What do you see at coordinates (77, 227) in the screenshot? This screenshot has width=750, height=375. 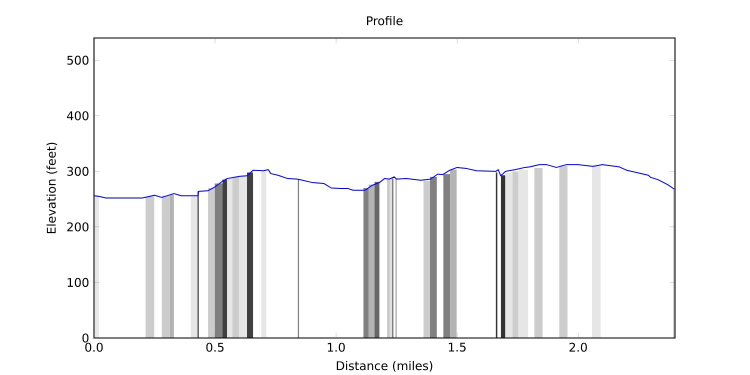 I see `y-tick-label: 200` at bounding box center [77, 227].